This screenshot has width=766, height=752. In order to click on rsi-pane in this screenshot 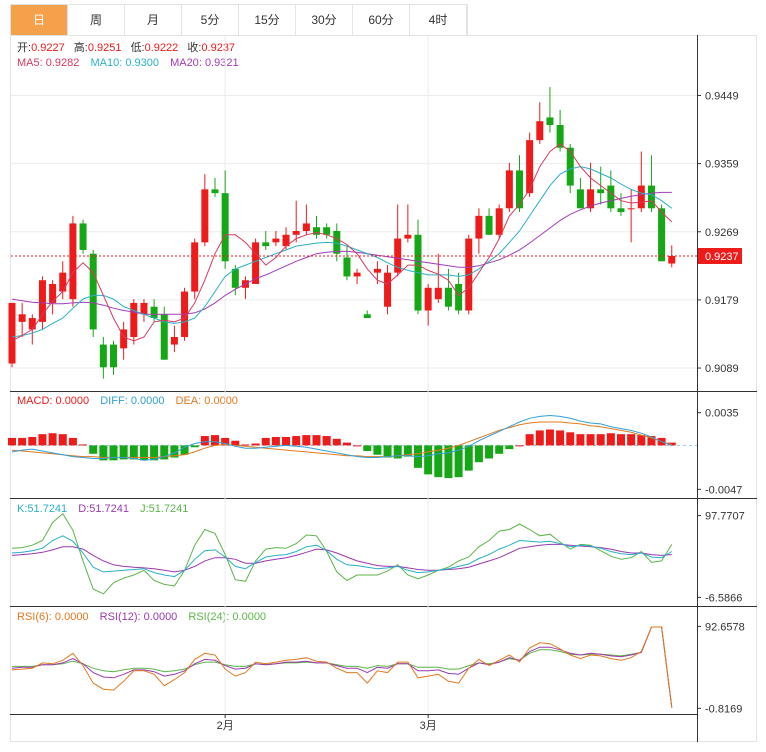, I will do `click(342, 667)`.